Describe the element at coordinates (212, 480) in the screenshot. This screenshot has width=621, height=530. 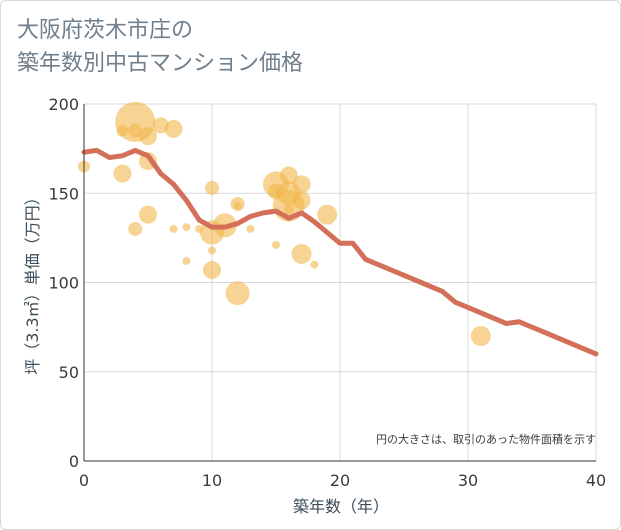
I see `x-tick-label: 10` at that location.